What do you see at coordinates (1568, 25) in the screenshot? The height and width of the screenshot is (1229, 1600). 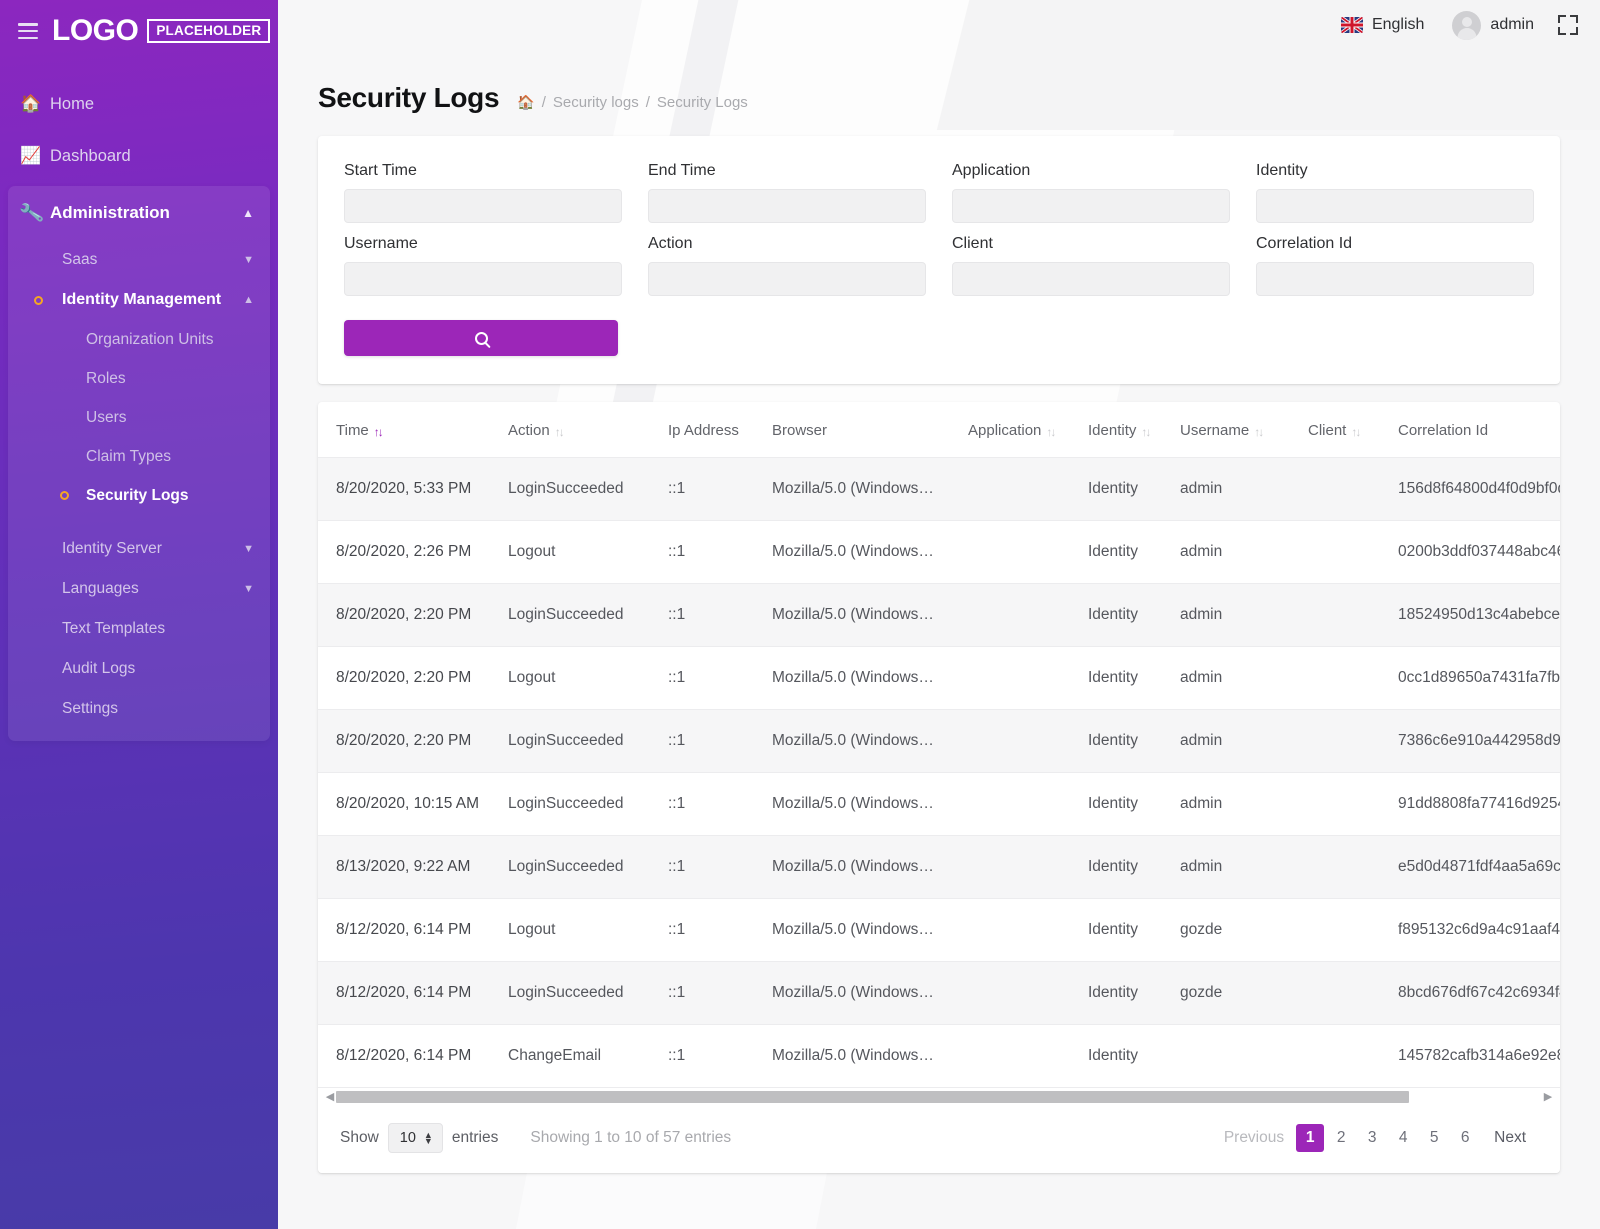 I see `expand-icon` at bounding box center [1568, 25].